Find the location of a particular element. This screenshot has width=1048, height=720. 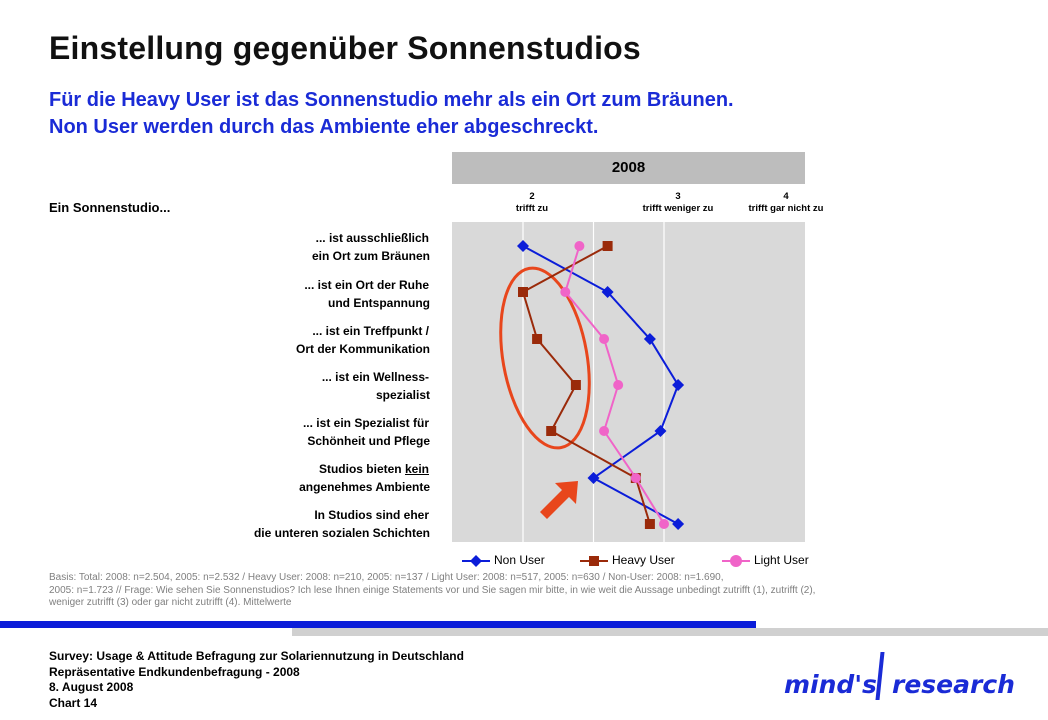

company-logo: mind's research is located at coordinates (899, 675).